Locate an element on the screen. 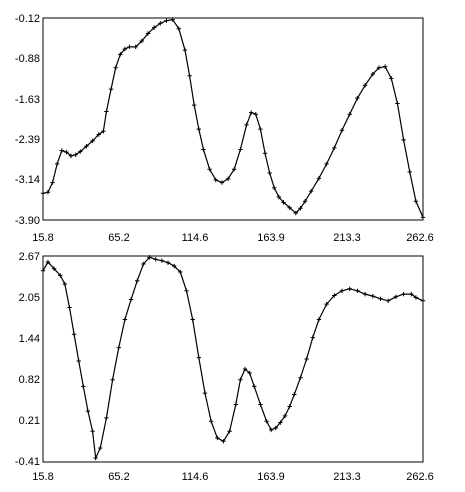  bottom-y-tick-1: 2.05 is located at coordinates (29, 298).